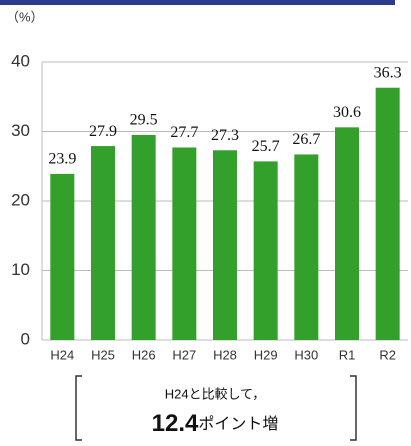 This screenshot has height=446, width=411. What do you see at coordinates (78, 408) in the screenshot?
I see `bracket-left` at bounding box center [78, 408].